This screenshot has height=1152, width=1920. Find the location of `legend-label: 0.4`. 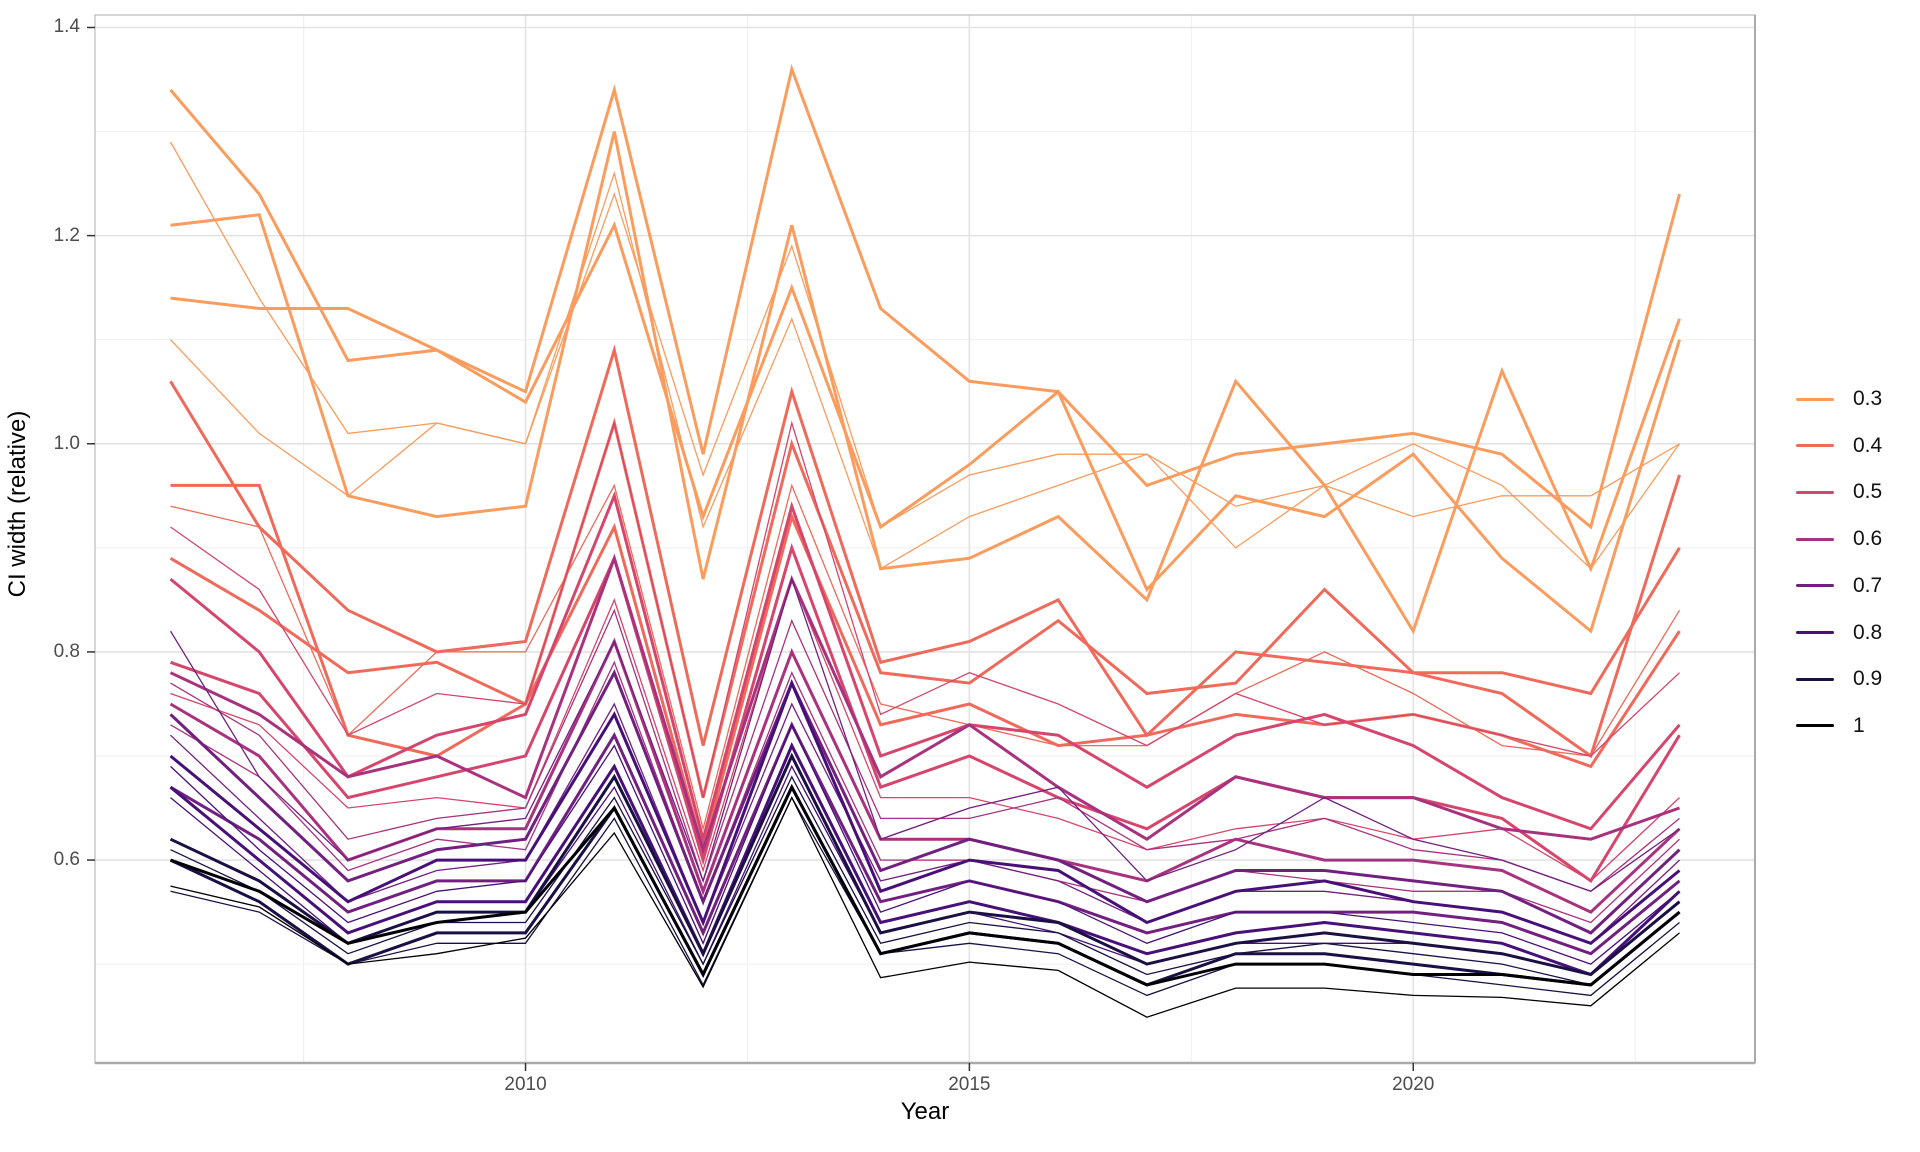

legend-label: 0.4 is located at coordinates (1868, 445).